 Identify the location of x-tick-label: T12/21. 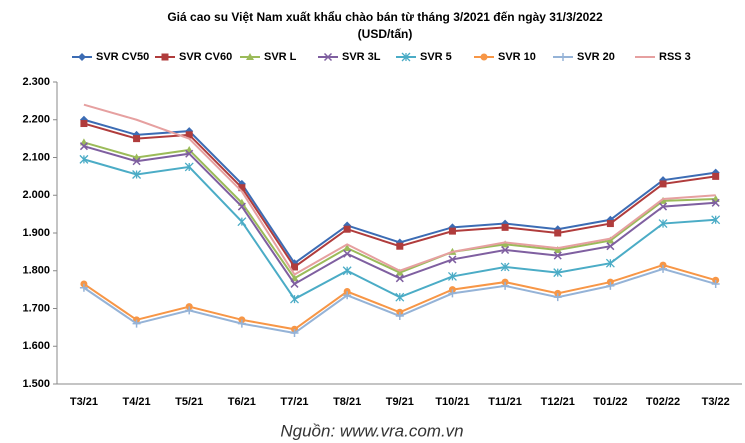
(558, 402).